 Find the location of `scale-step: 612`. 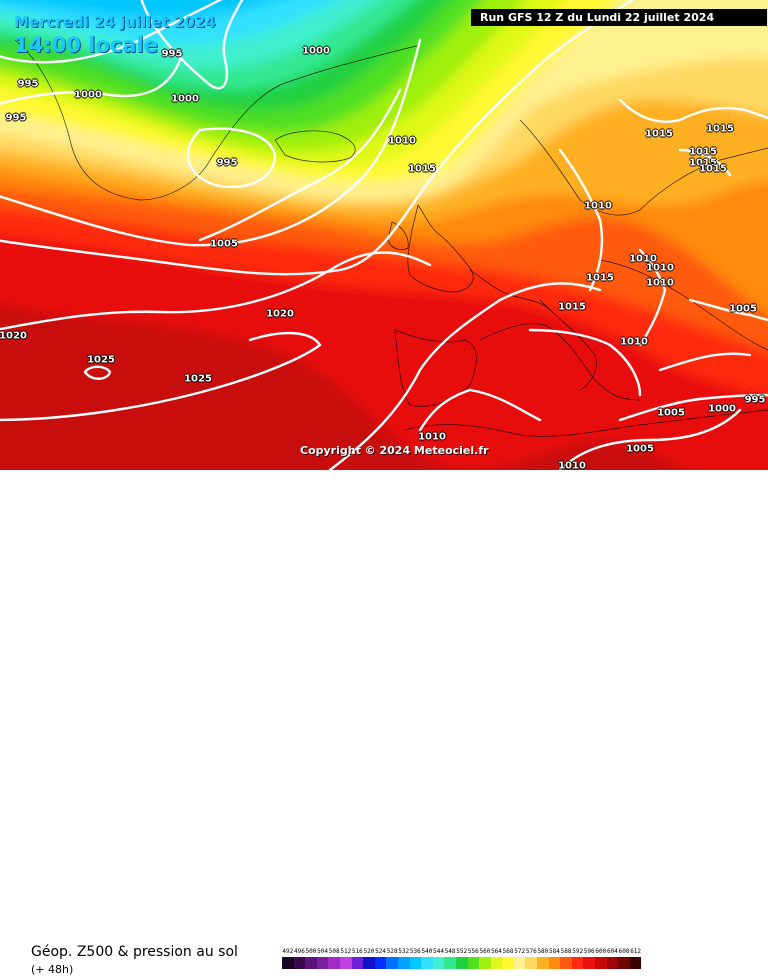

scale-step: 612 is located at coordinates (635, 958).